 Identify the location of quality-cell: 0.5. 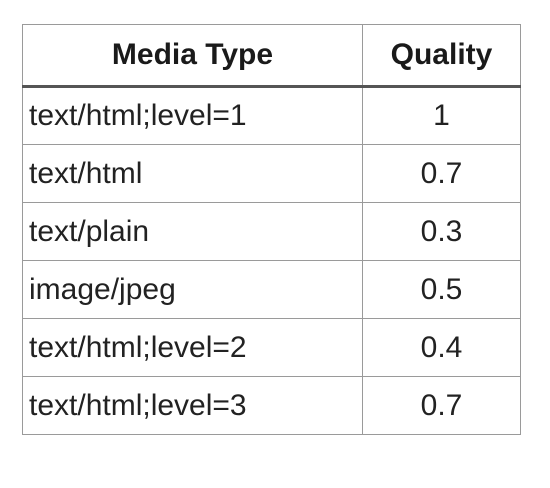
(442, 290).